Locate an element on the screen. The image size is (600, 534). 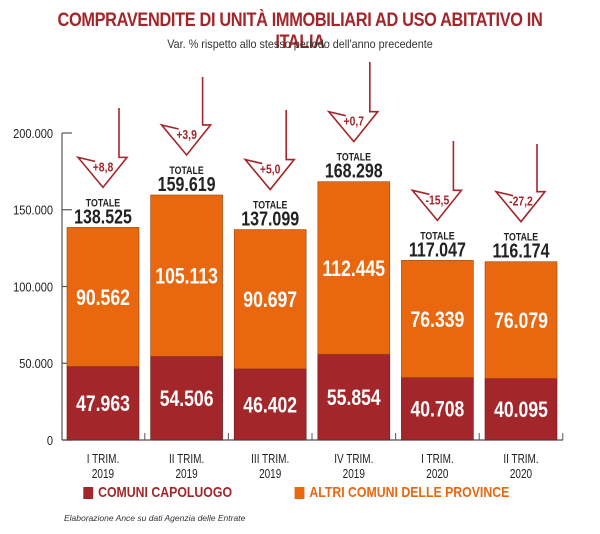
total-value: 117.047 is located at coordinates (437, 250).